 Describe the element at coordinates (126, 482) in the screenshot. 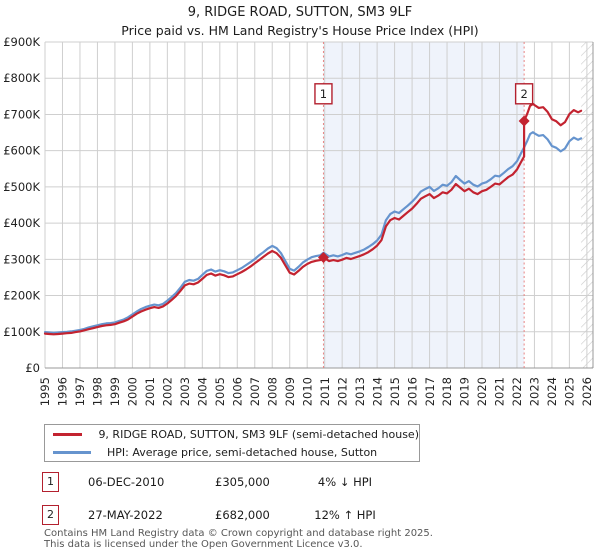

I see `transaction-date: 06-DEC-2010` at that location.